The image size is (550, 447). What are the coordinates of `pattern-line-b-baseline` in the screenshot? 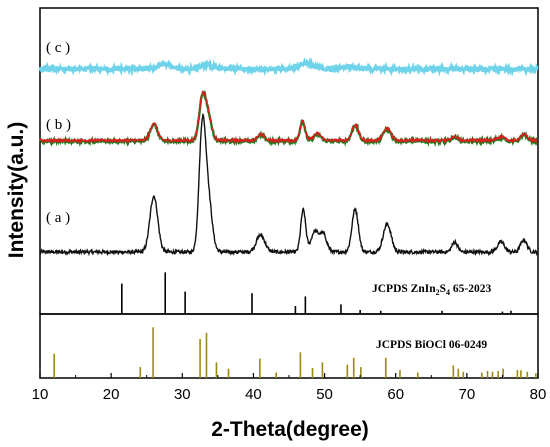 It's located at (288, 119).